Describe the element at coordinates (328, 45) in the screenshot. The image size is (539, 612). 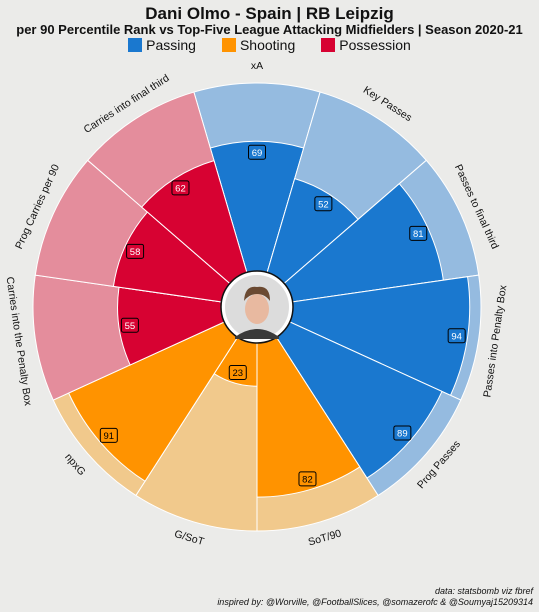
I see `legend-swatch-possession` at that location.